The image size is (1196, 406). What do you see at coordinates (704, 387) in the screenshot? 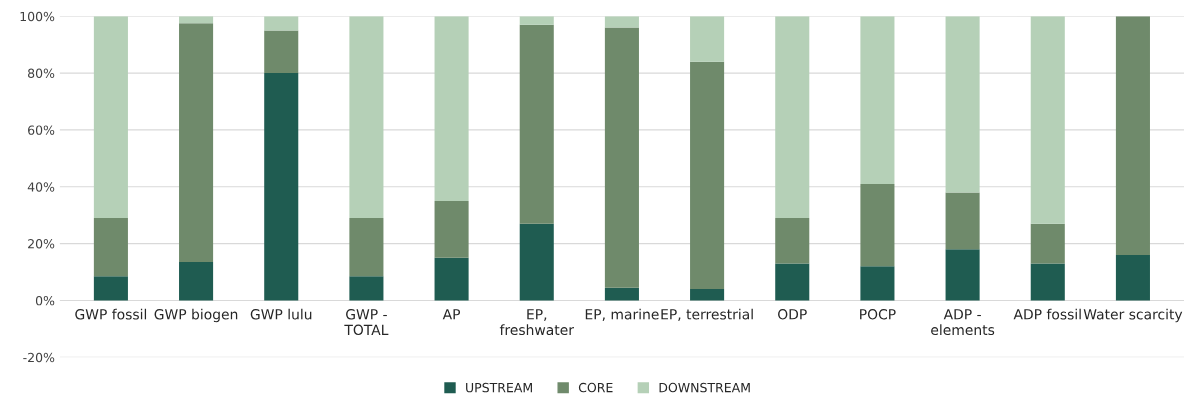
I see `legend-label: DOWNSTREAM` at bounding box center [704, 387].